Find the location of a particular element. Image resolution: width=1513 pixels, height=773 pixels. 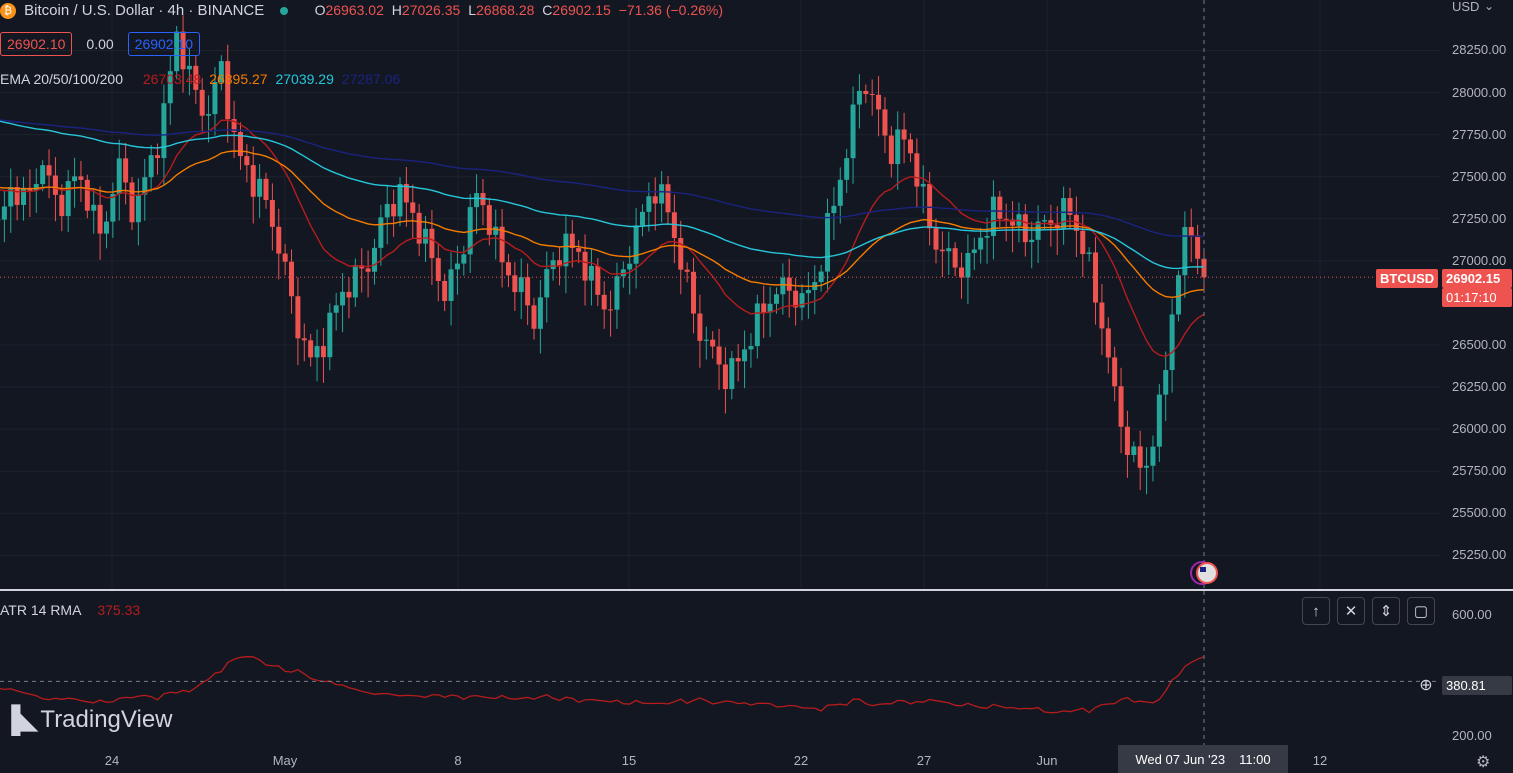

market-status-dot-icon is located at coordinates (284, 11).